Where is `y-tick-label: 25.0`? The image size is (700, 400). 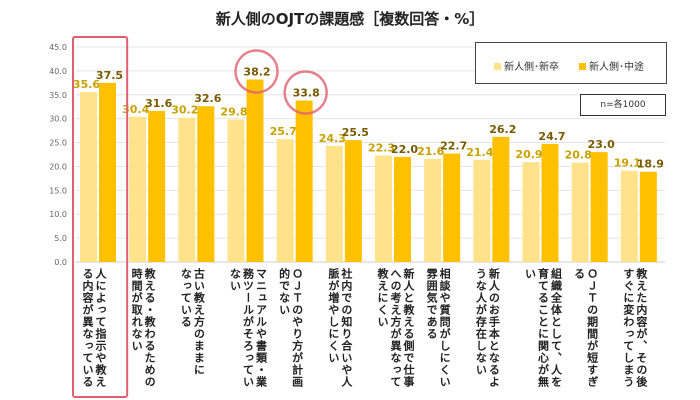 y-tick-label: 25.0 is located at coordinates (58, 143).